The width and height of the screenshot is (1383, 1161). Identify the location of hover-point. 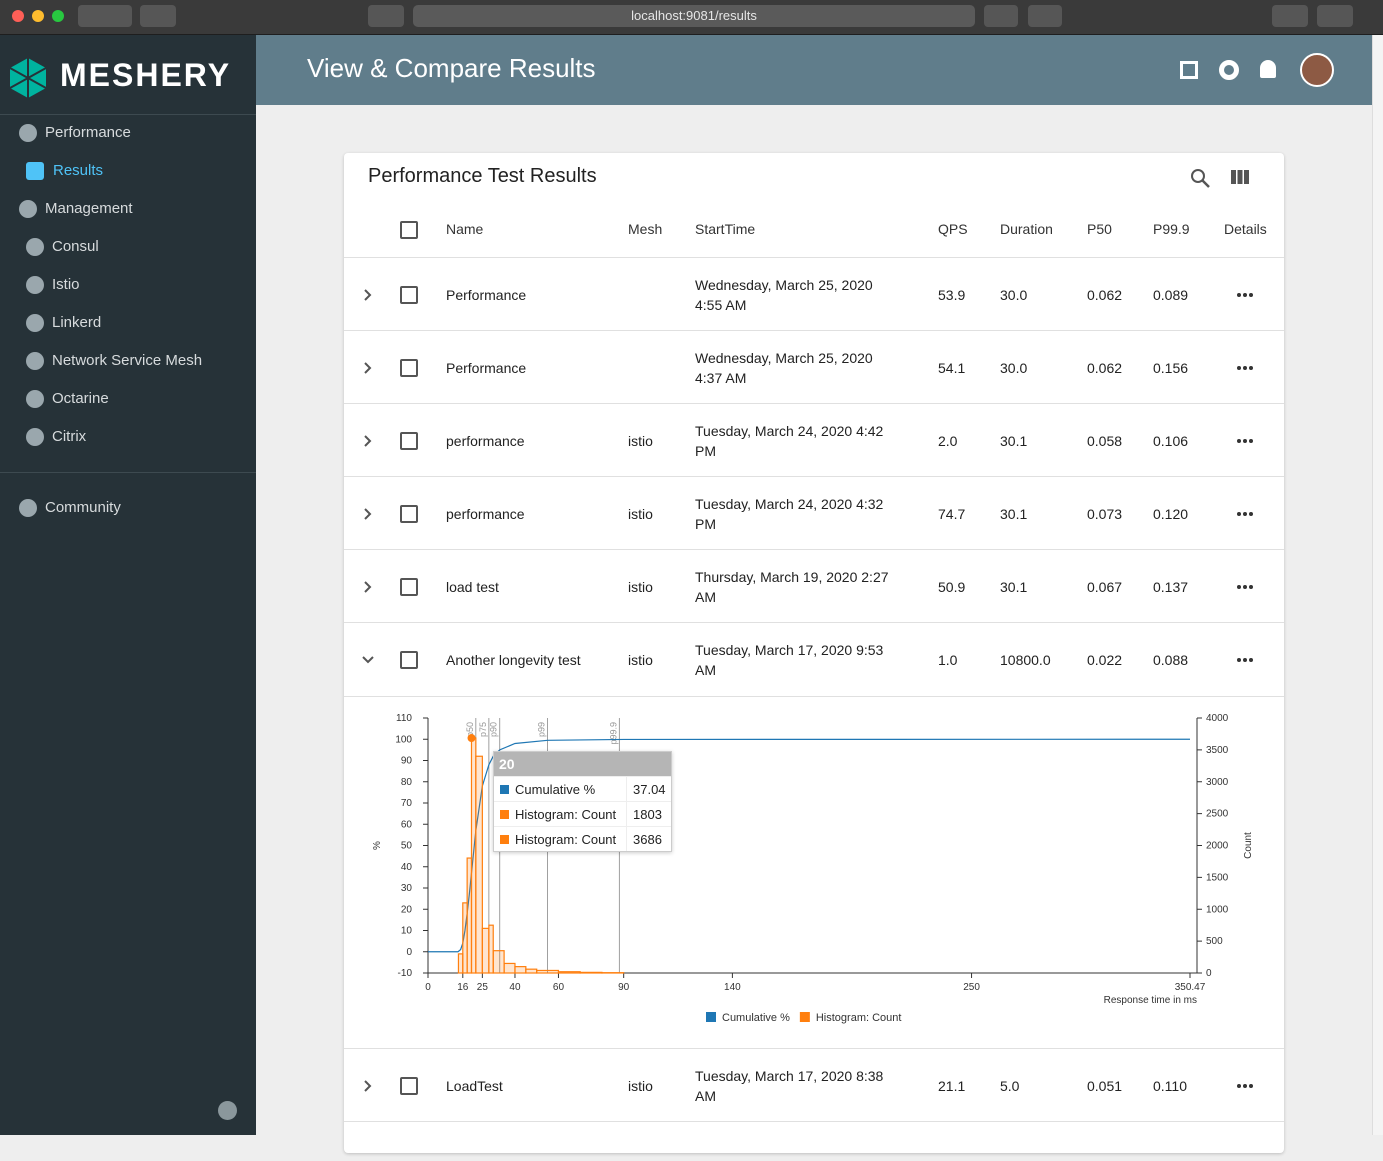
(471, 738).